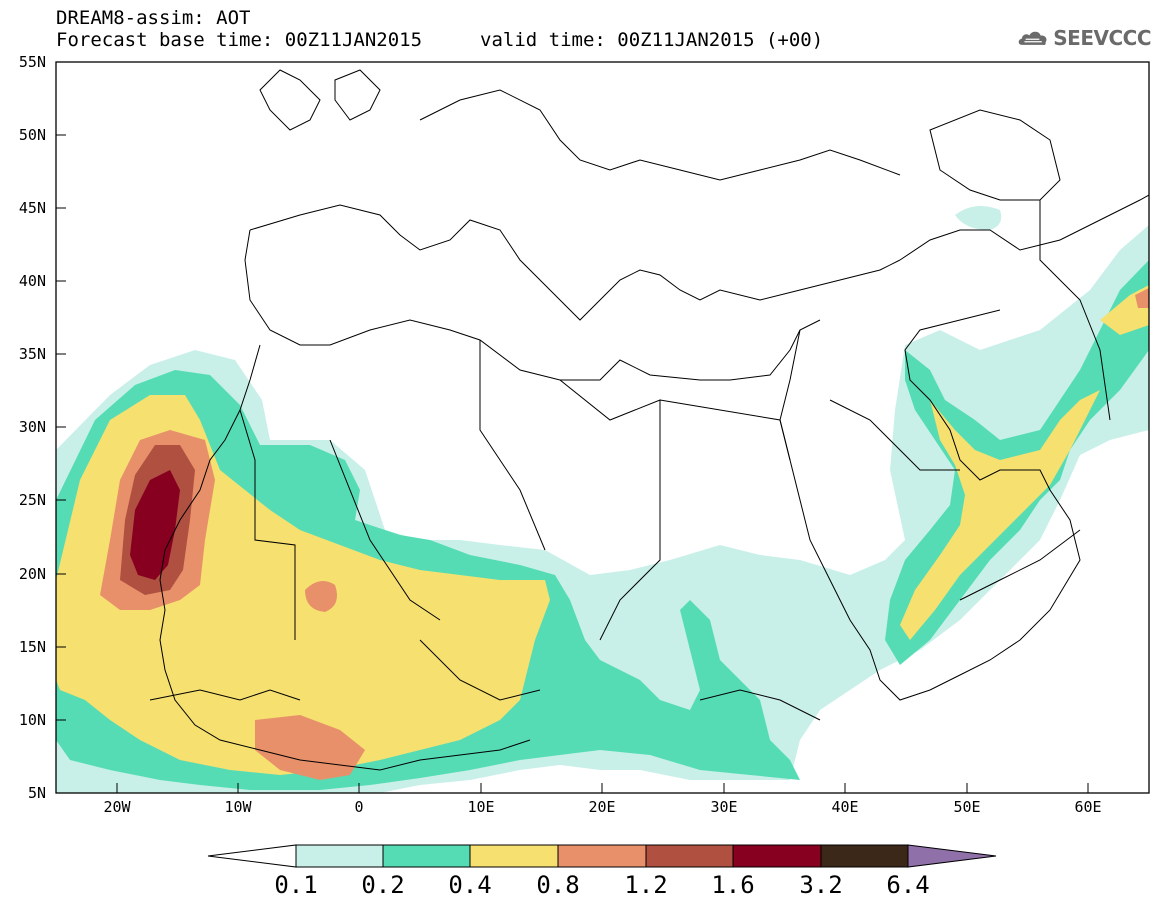 This screenshot has width=1165, height=905. I want to click on lat-label: 55N, so click(32, 62).